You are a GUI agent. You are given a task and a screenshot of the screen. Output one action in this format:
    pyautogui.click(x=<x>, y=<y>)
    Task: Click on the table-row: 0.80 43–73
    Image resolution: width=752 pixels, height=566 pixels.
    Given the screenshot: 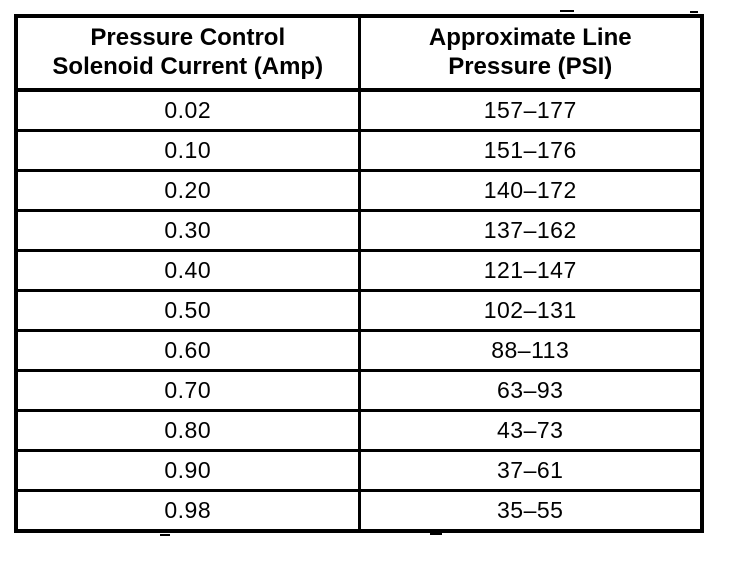 What is the action you would take?
    pyautogui.click(x=359, y=430)
    